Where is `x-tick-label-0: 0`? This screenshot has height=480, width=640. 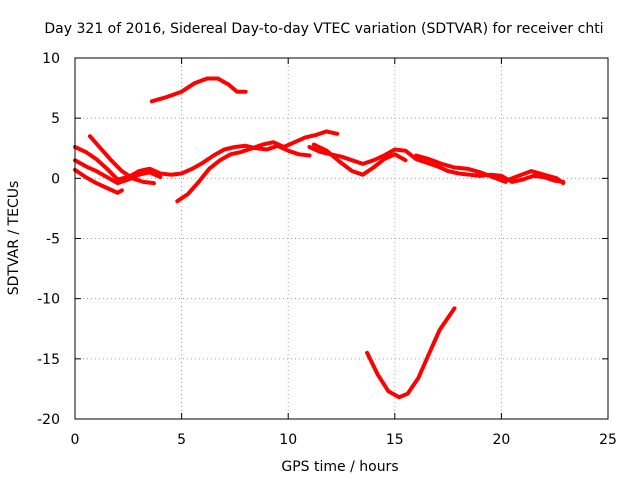 x-tick-label-0: 0 is located at coordinates (75, 440).